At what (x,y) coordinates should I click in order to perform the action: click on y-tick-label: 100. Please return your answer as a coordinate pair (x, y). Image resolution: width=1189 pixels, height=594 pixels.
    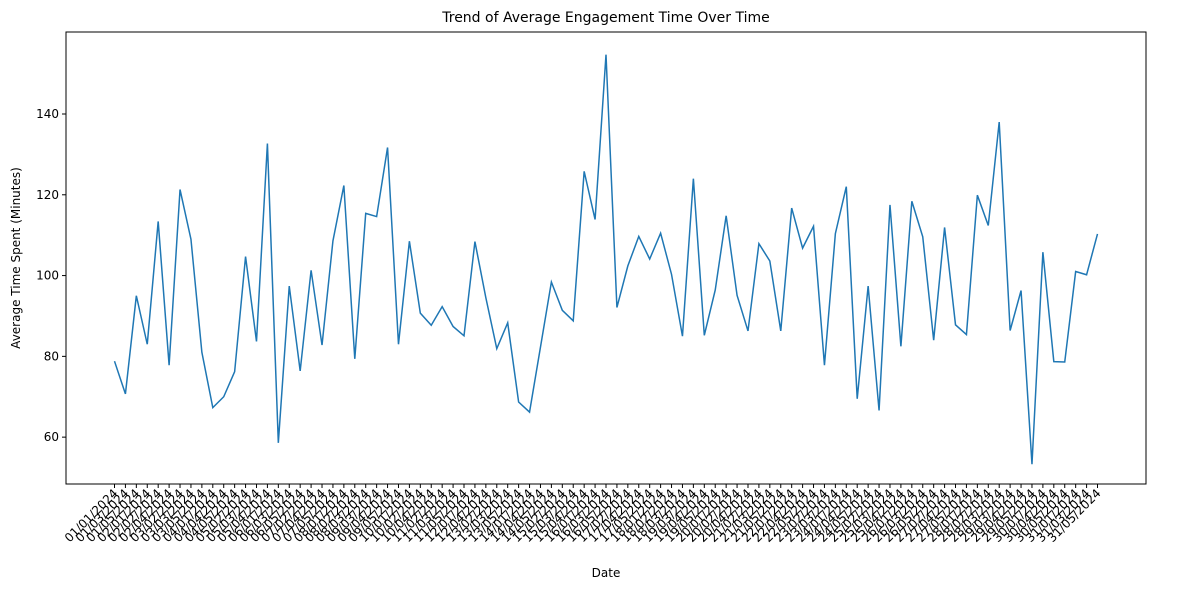
    Looking at the image, I should click on (47, 276).